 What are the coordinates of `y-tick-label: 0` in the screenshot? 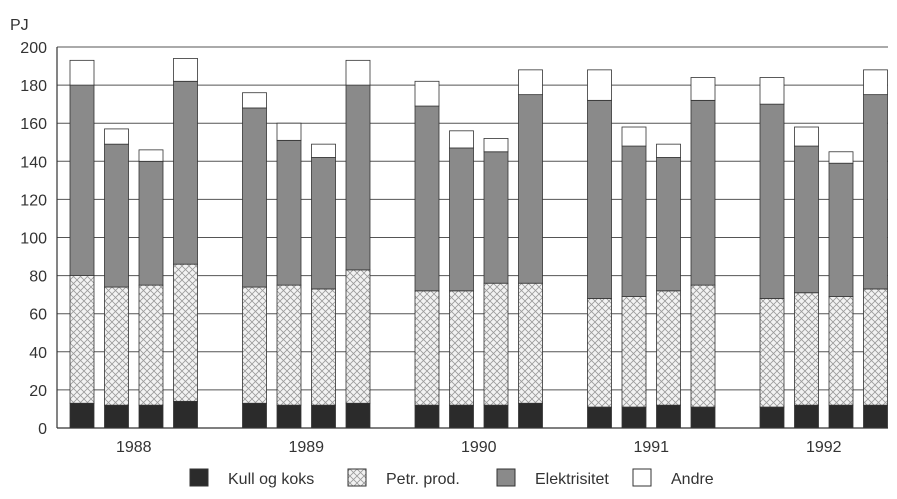 It's located at (42, 429).